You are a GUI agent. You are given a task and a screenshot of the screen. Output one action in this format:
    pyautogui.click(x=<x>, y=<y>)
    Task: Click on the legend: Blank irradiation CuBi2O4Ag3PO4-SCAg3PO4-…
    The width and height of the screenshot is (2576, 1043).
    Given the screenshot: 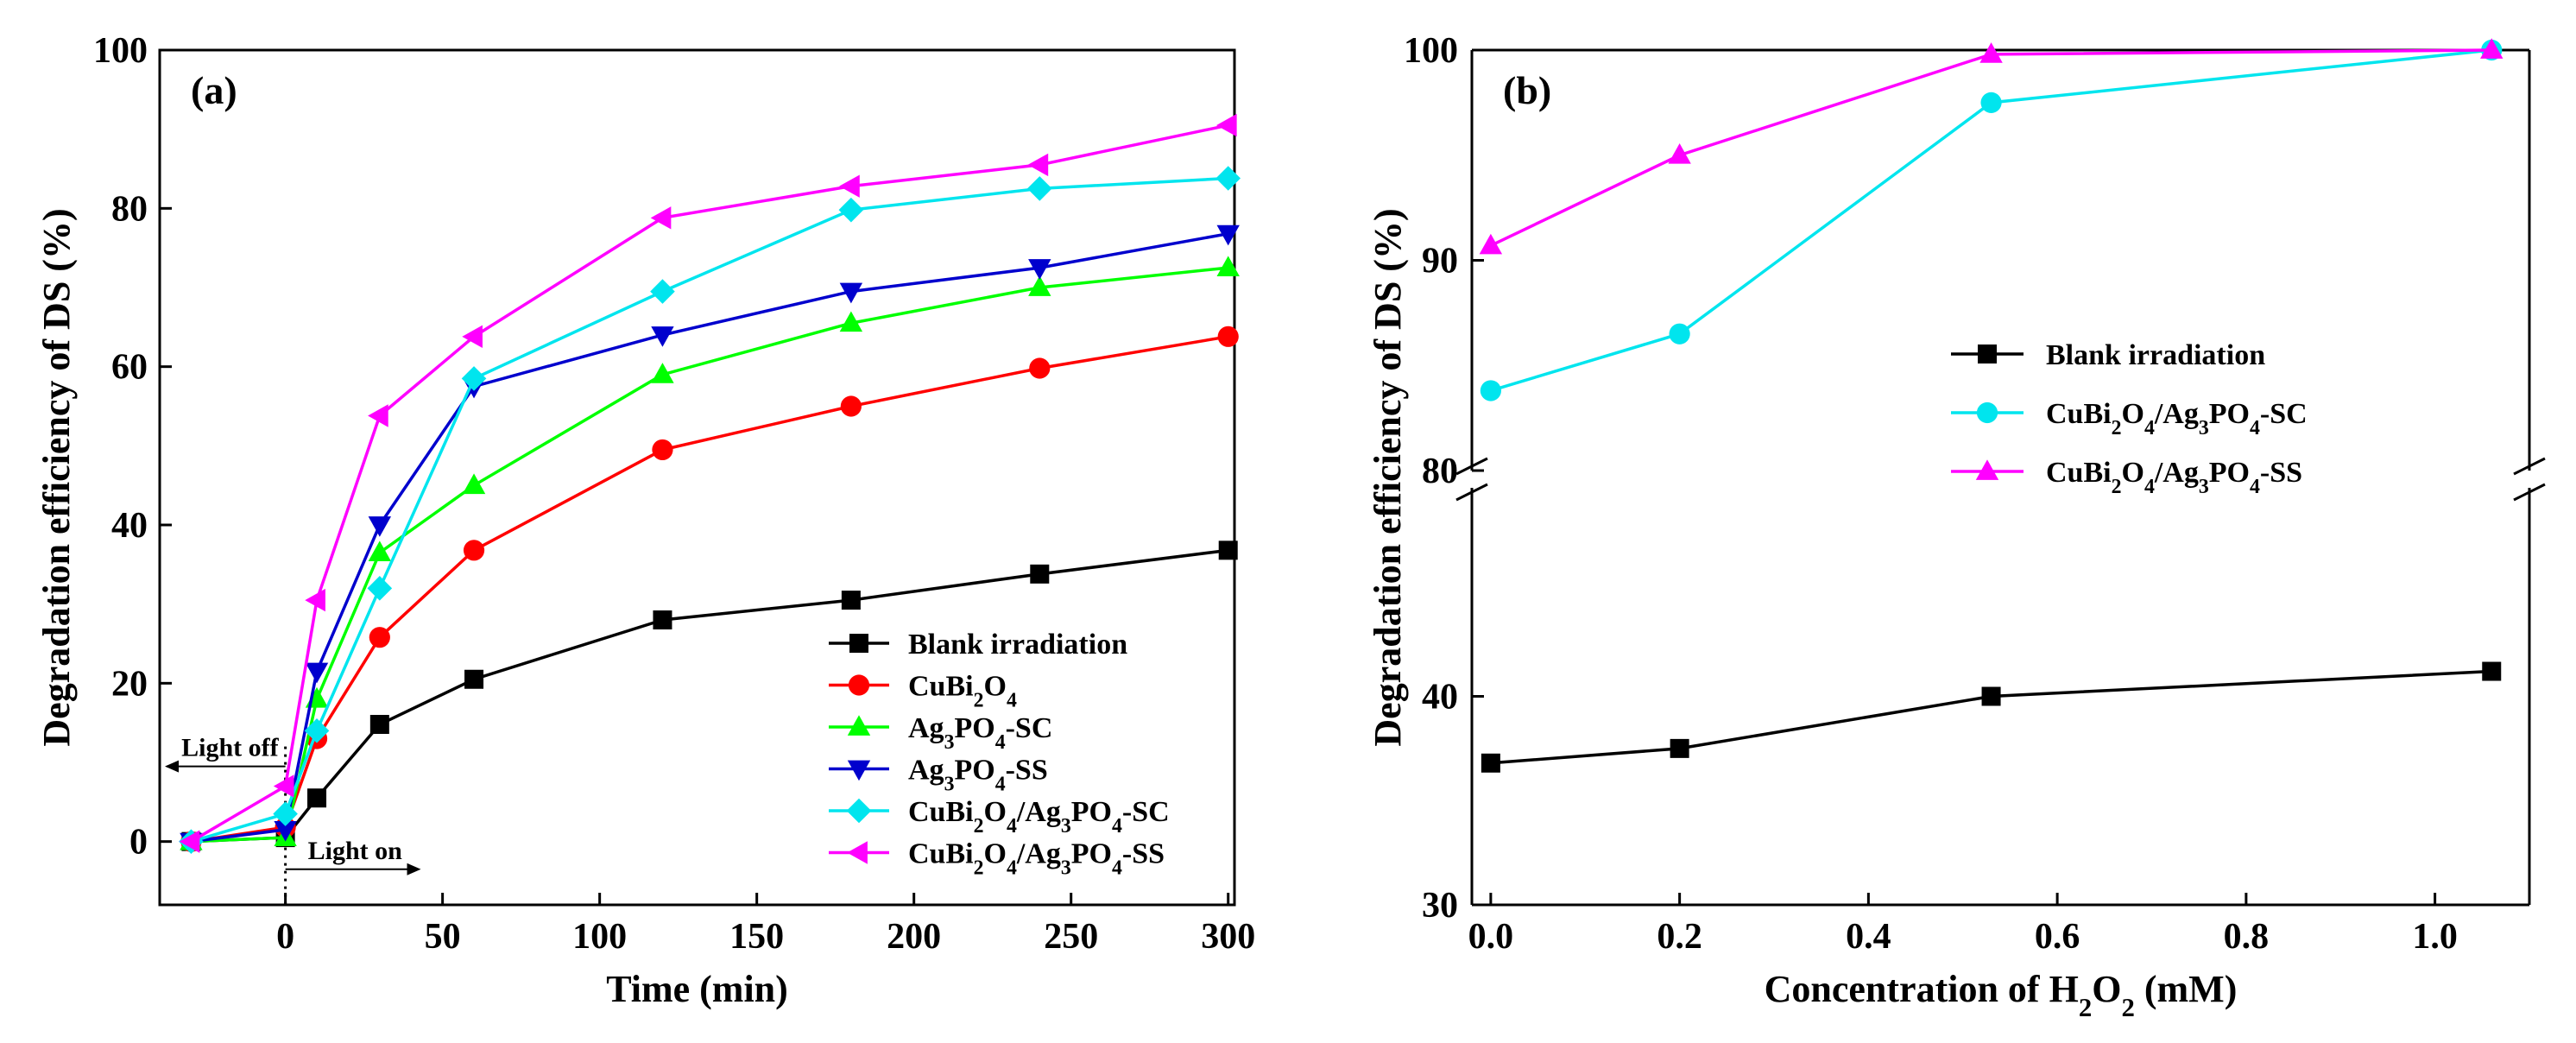 What is the action you would take?
    pyautogui.click(x=999, y=754)
    